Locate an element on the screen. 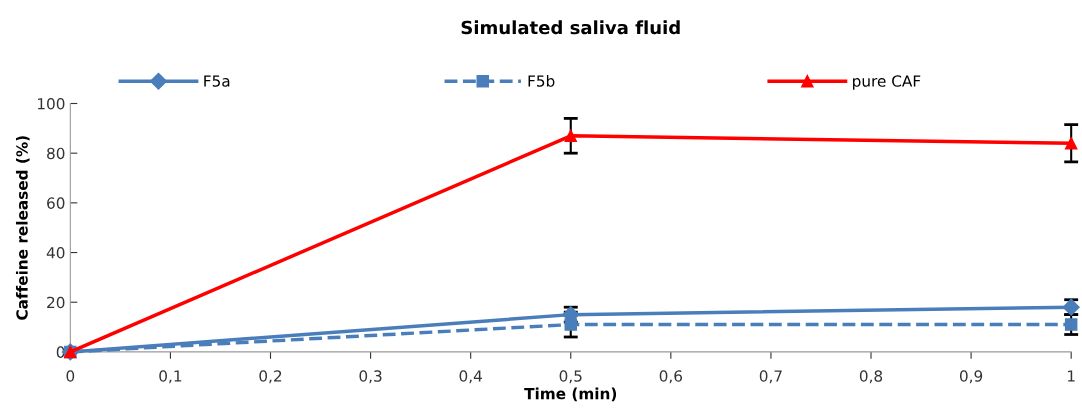 Image resolution: width=1082 pixels, height=414 pixels. x-tick-label: 0,7 is located at coordinates (770, 377).